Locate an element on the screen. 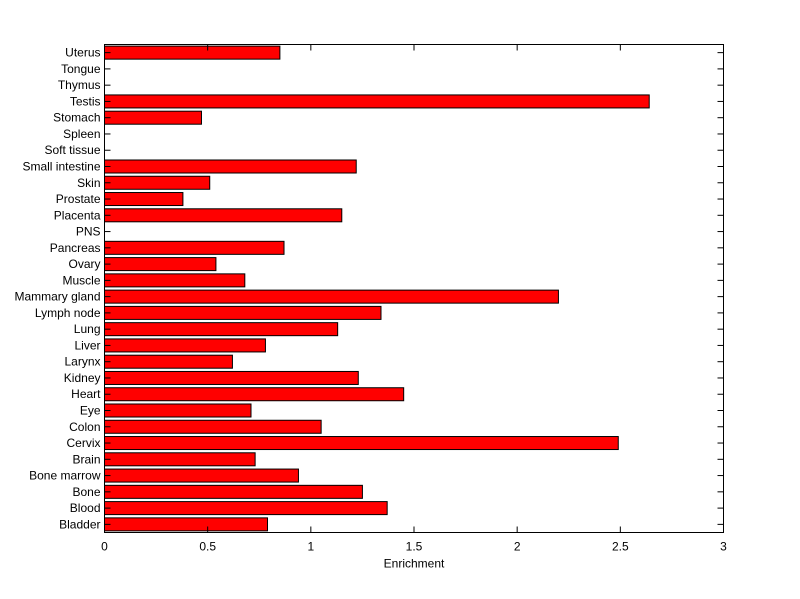 The height and width of the screenshot is (599, 800). bar-cervix is located at coordinates (361, 443).